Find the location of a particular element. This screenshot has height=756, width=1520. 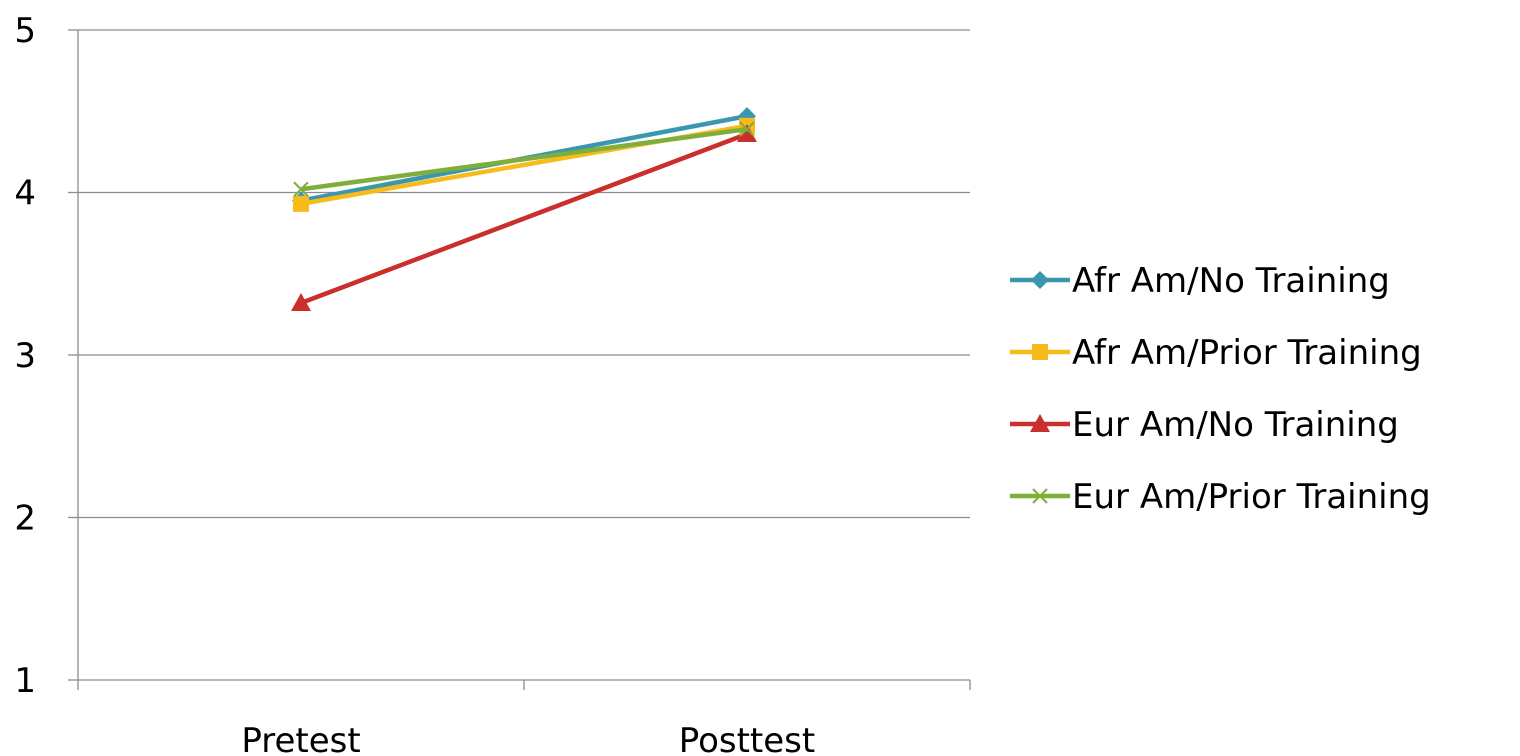

legend-label: Afr Am/No Training is located at coordinates (1231, 281).